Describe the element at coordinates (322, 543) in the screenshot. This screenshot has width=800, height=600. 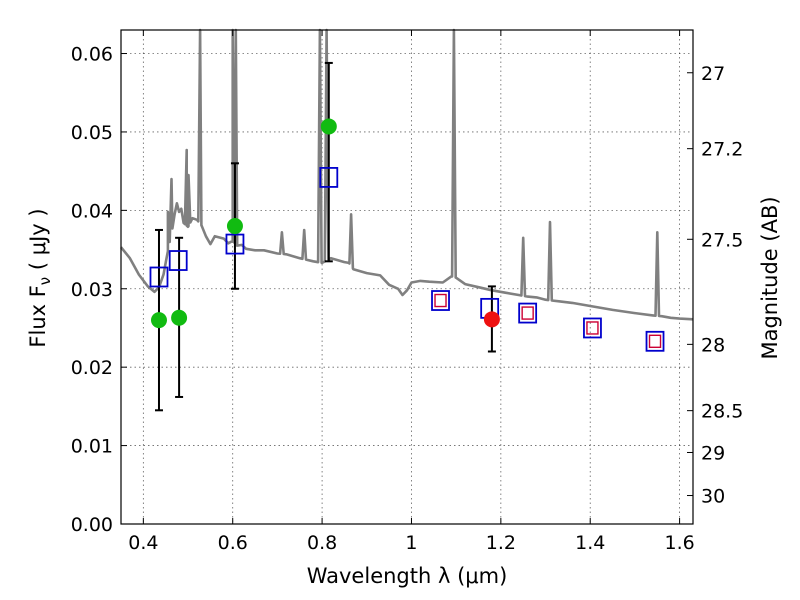
I see `x-tick-label: 0.8` at that location.